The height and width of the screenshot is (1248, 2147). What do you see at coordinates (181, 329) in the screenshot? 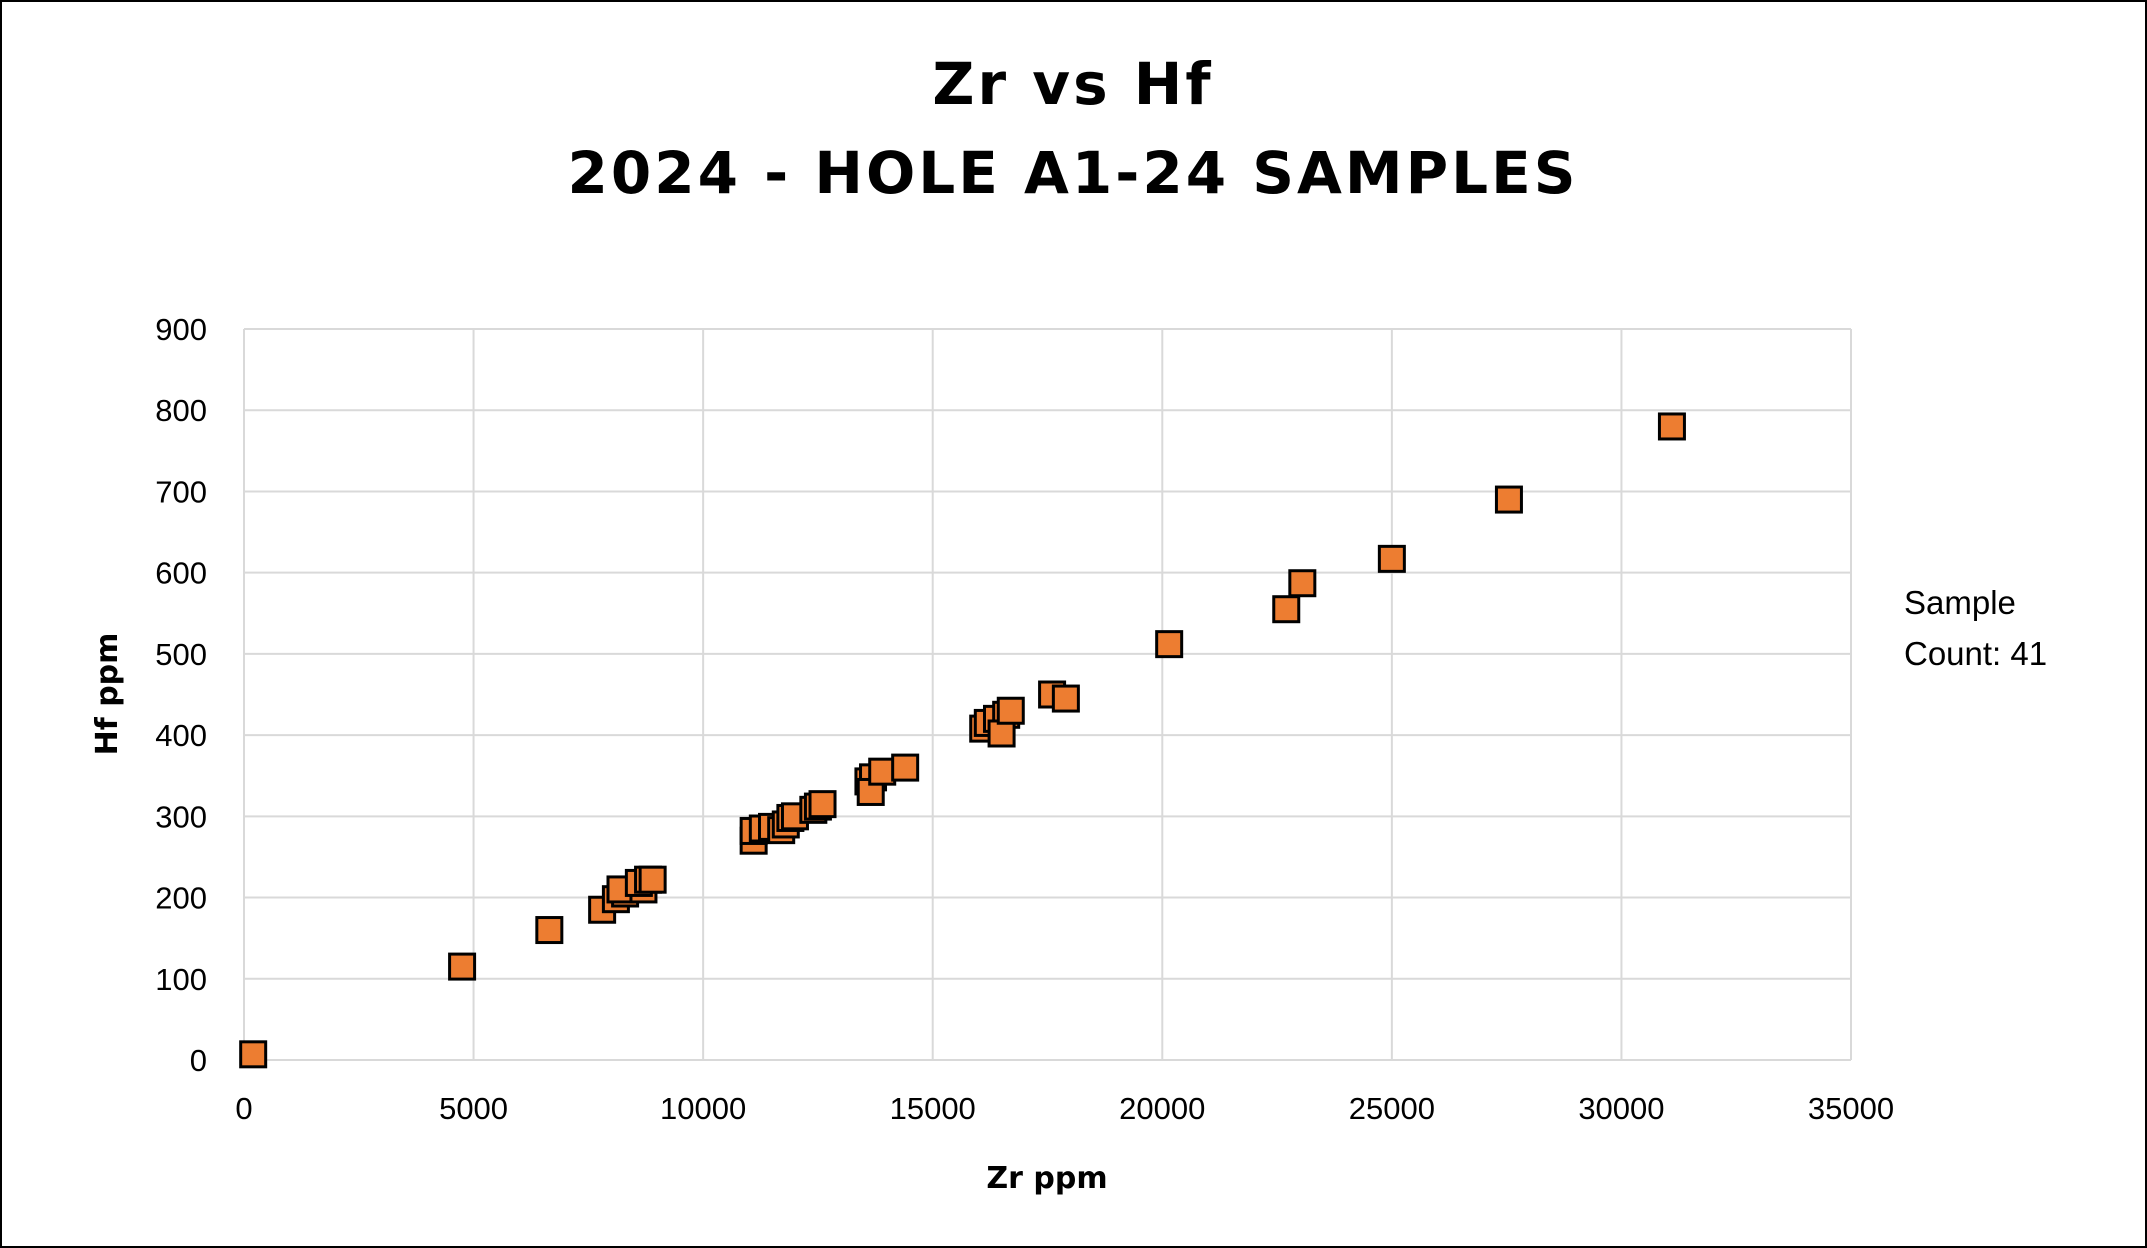
I see `y-tick-label: 900` at bounding box center [181, 329].